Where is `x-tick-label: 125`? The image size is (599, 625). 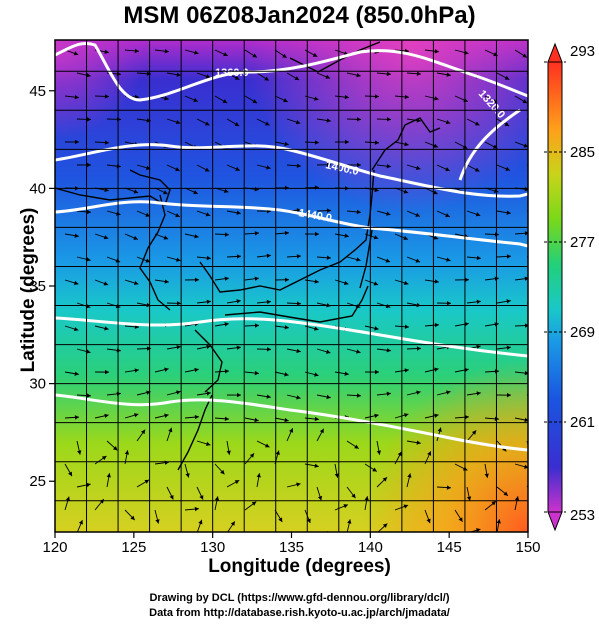 x-tick-label: 125 is located at coordinates (133, 547).